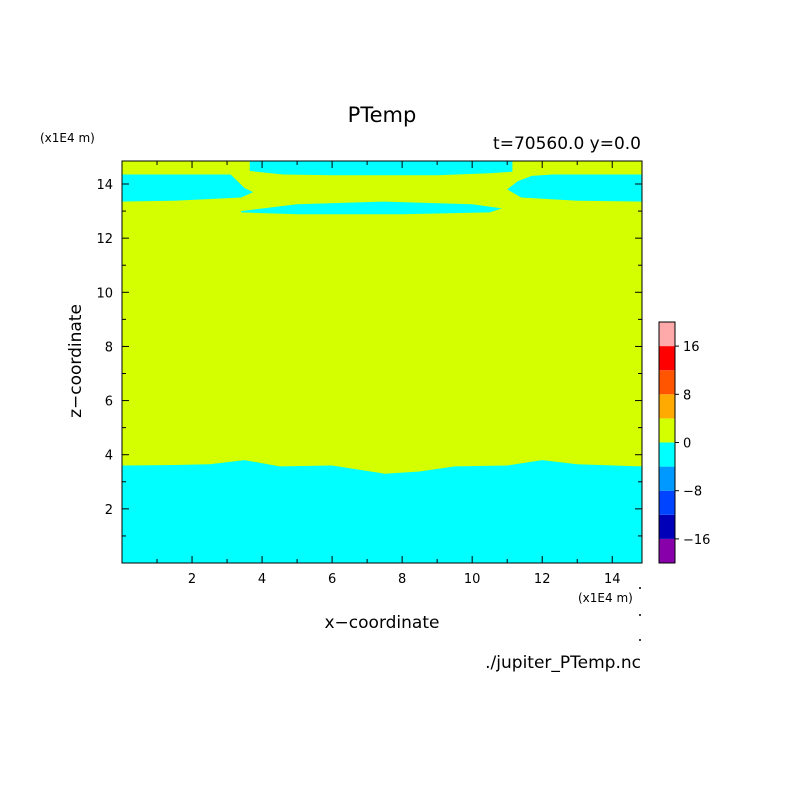 The width and height of the screenshot is (804, 804). Describe the element at coordinates (382, 623) in the screenshot. I see `x-axis-label: x−coordinate` at that location.